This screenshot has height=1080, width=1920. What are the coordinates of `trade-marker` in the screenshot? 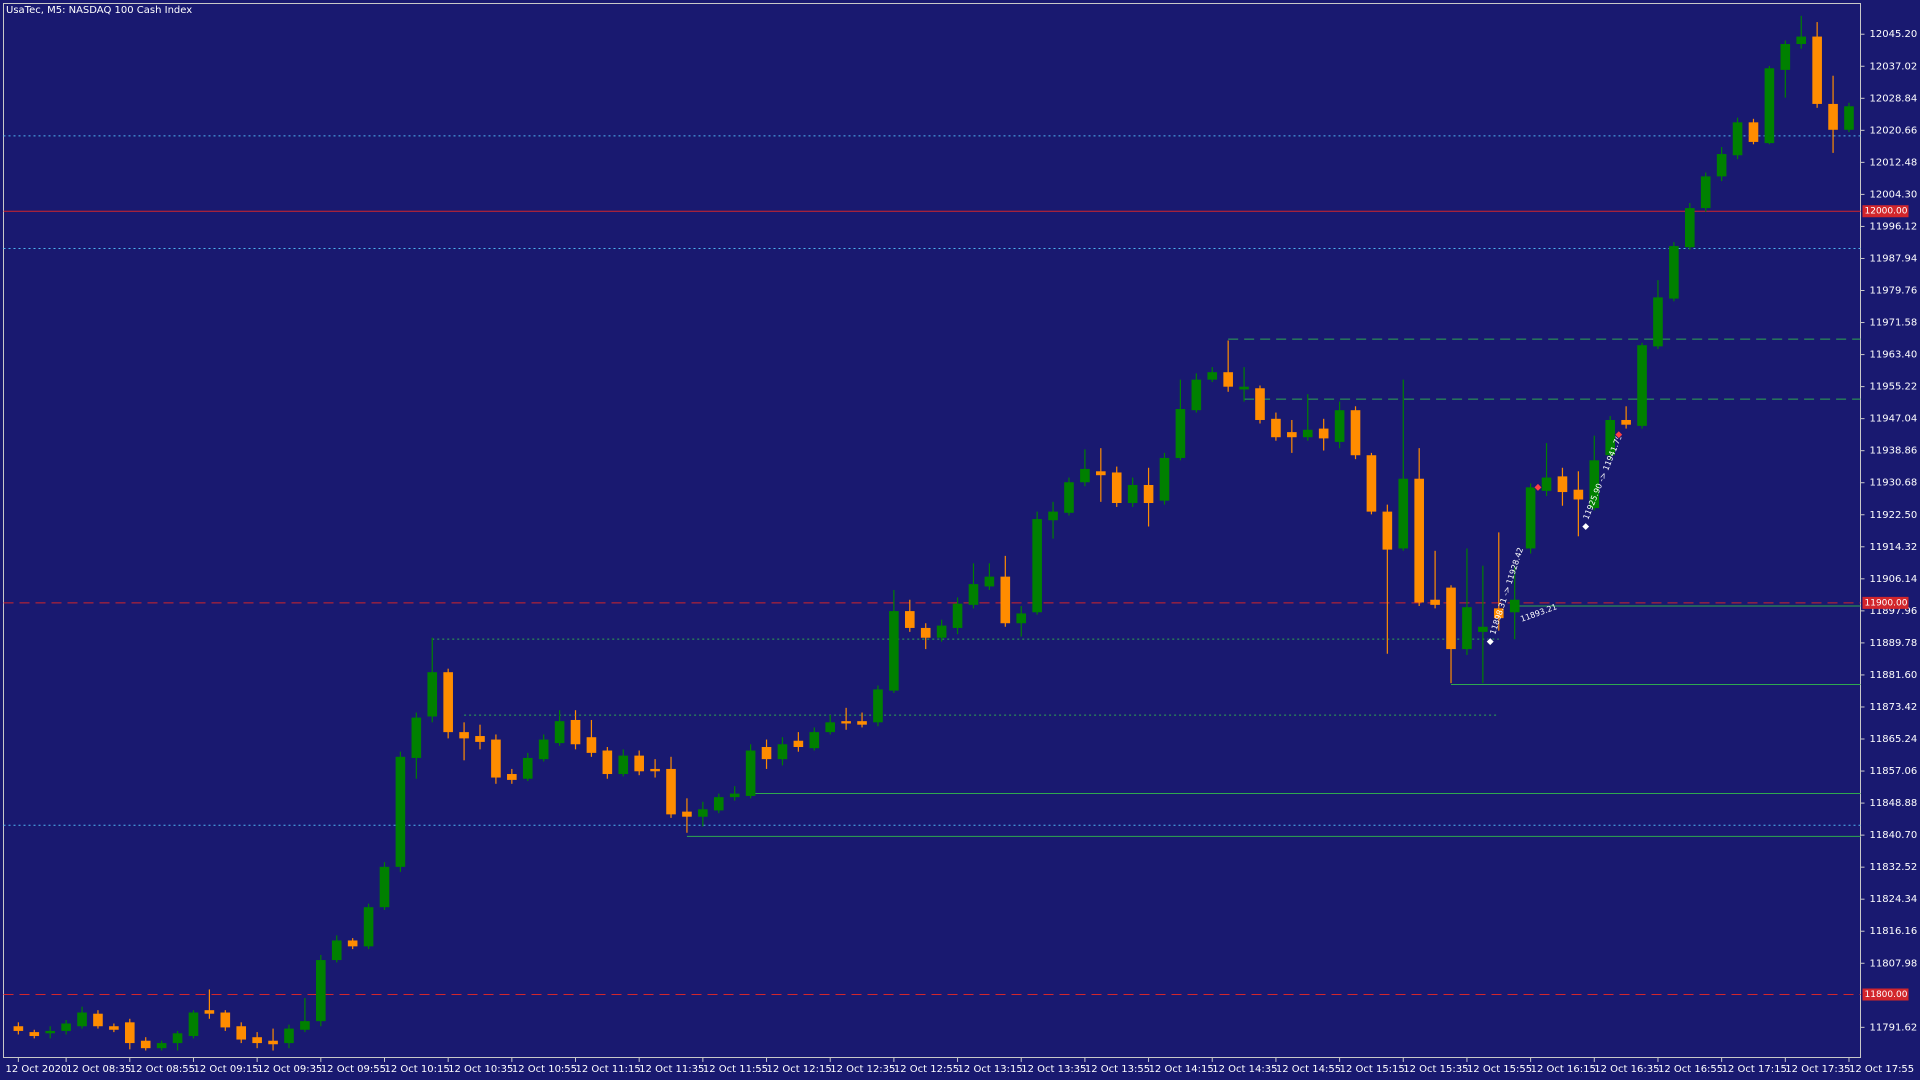 It's located at (1586, 526).